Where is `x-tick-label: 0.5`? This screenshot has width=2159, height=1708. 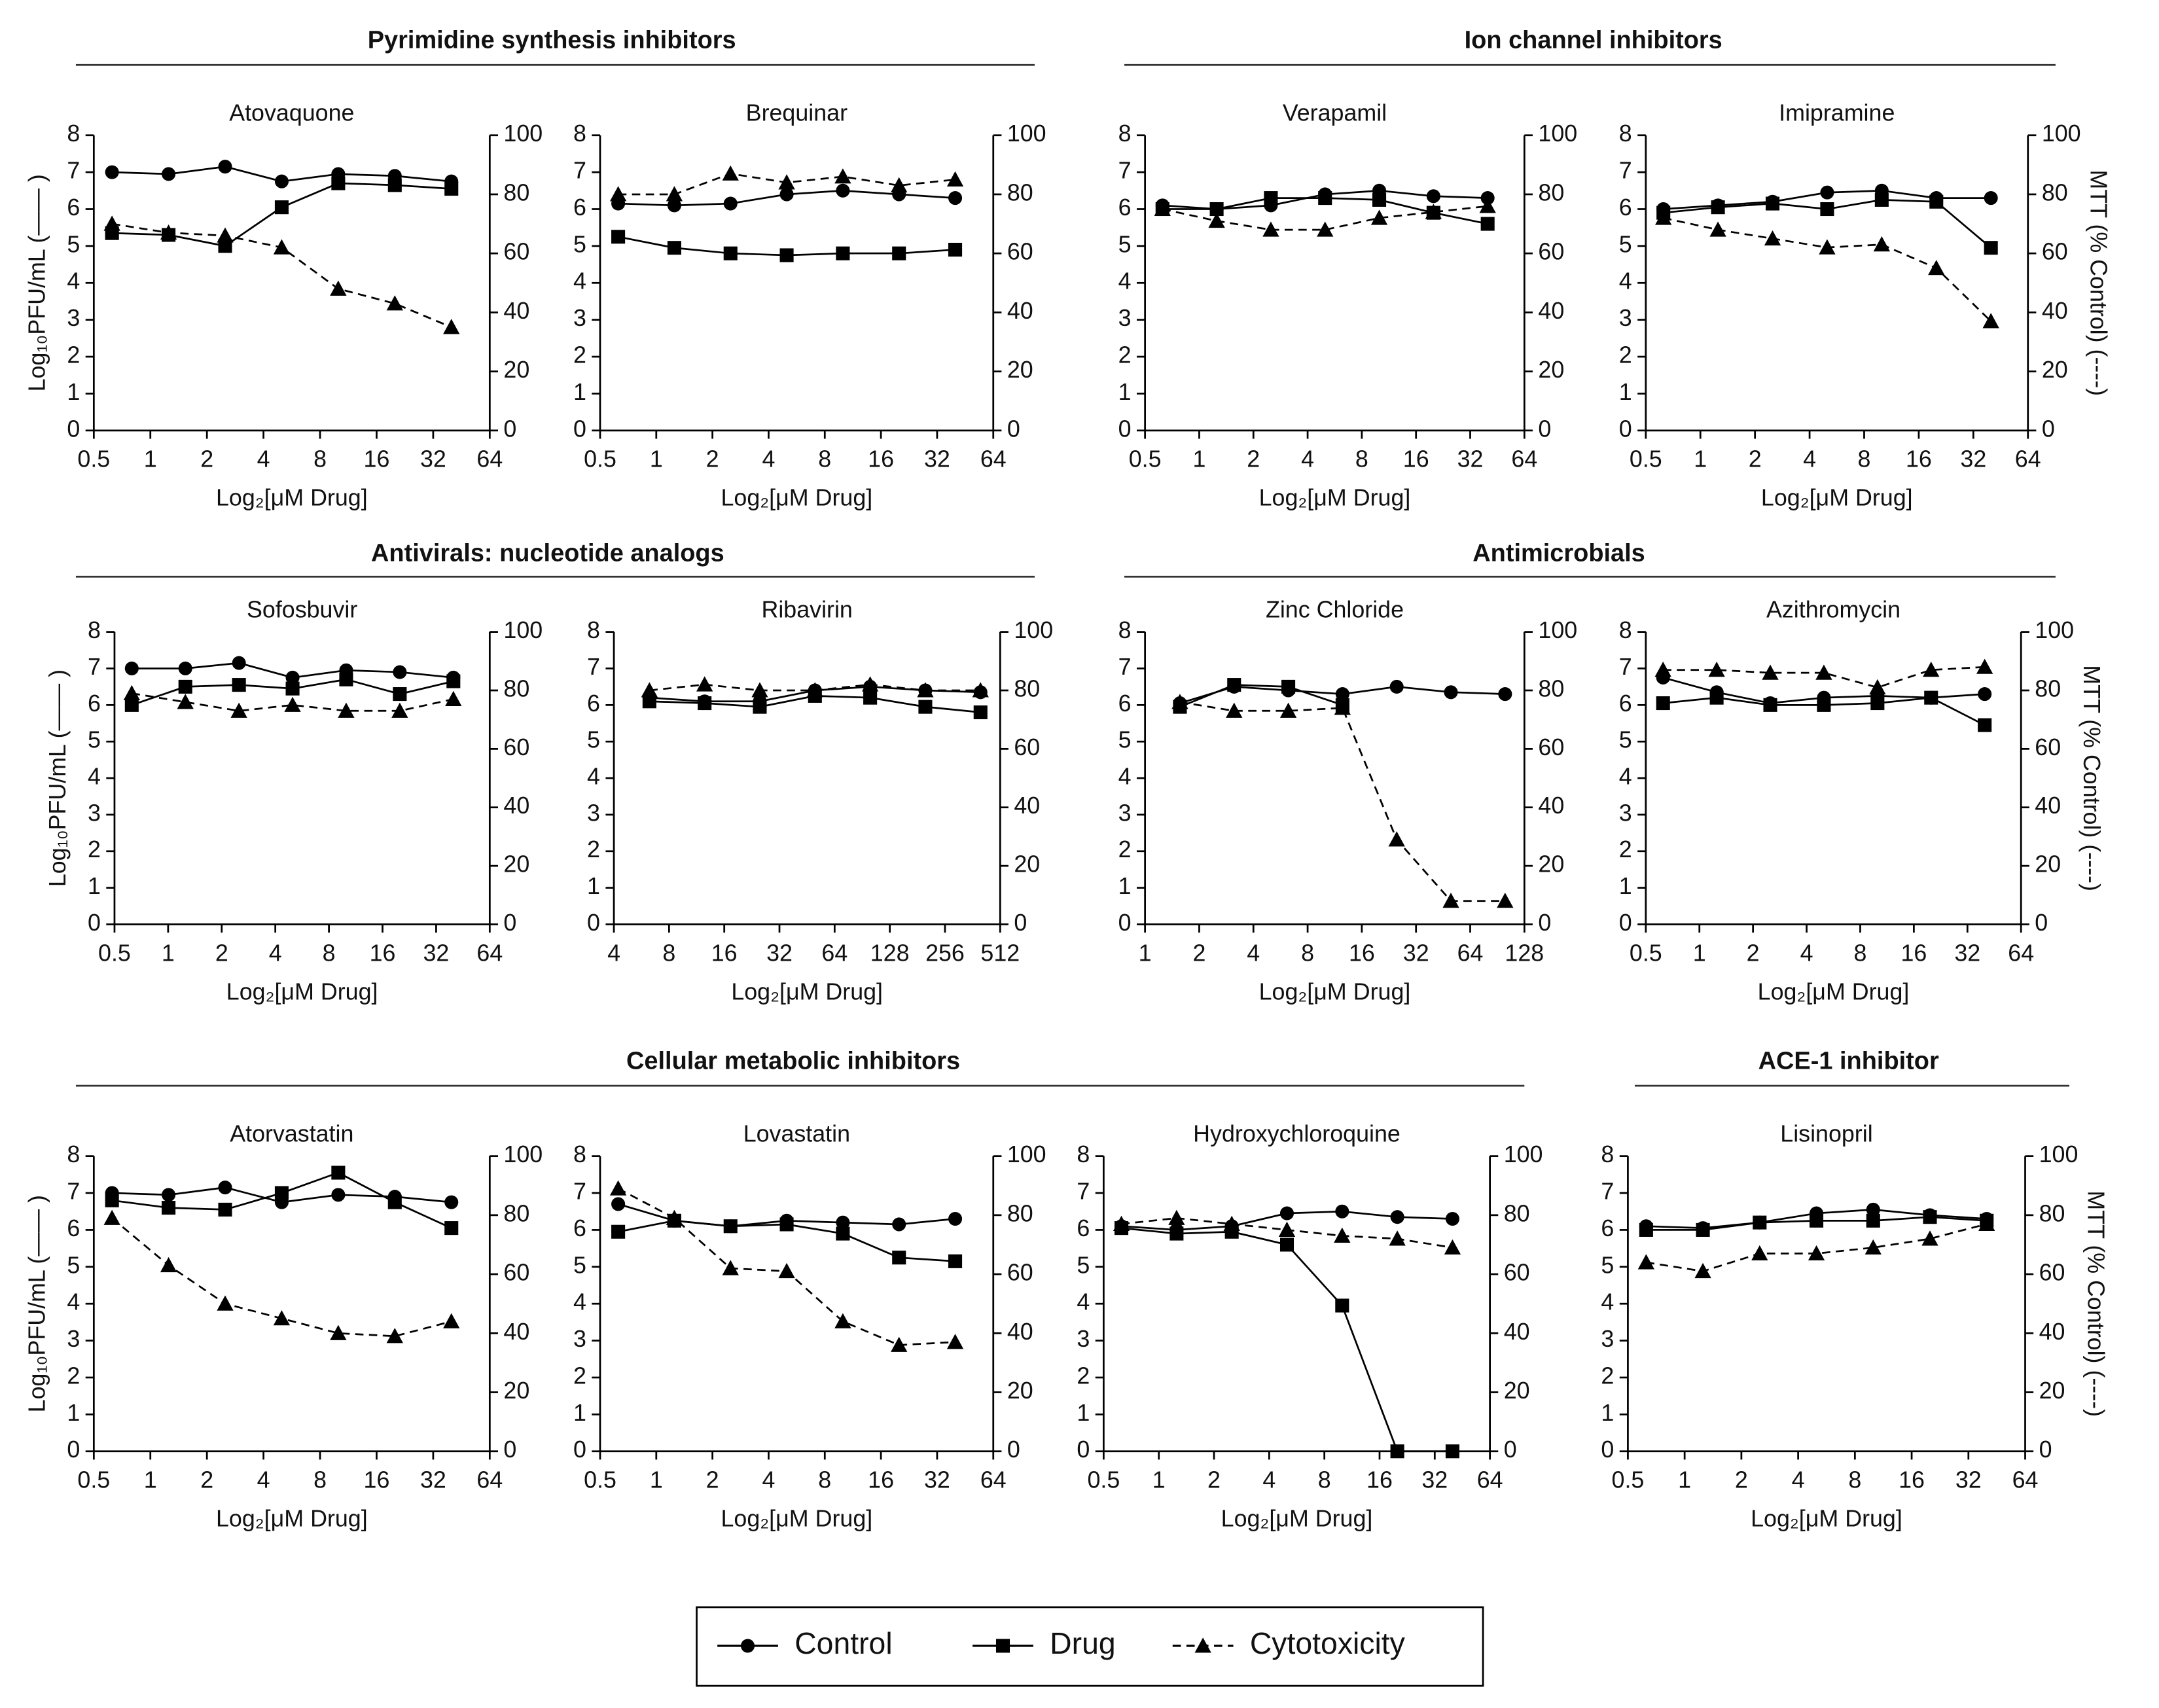 x-tick-label: 0.5 is located at coordinates (93, 459).